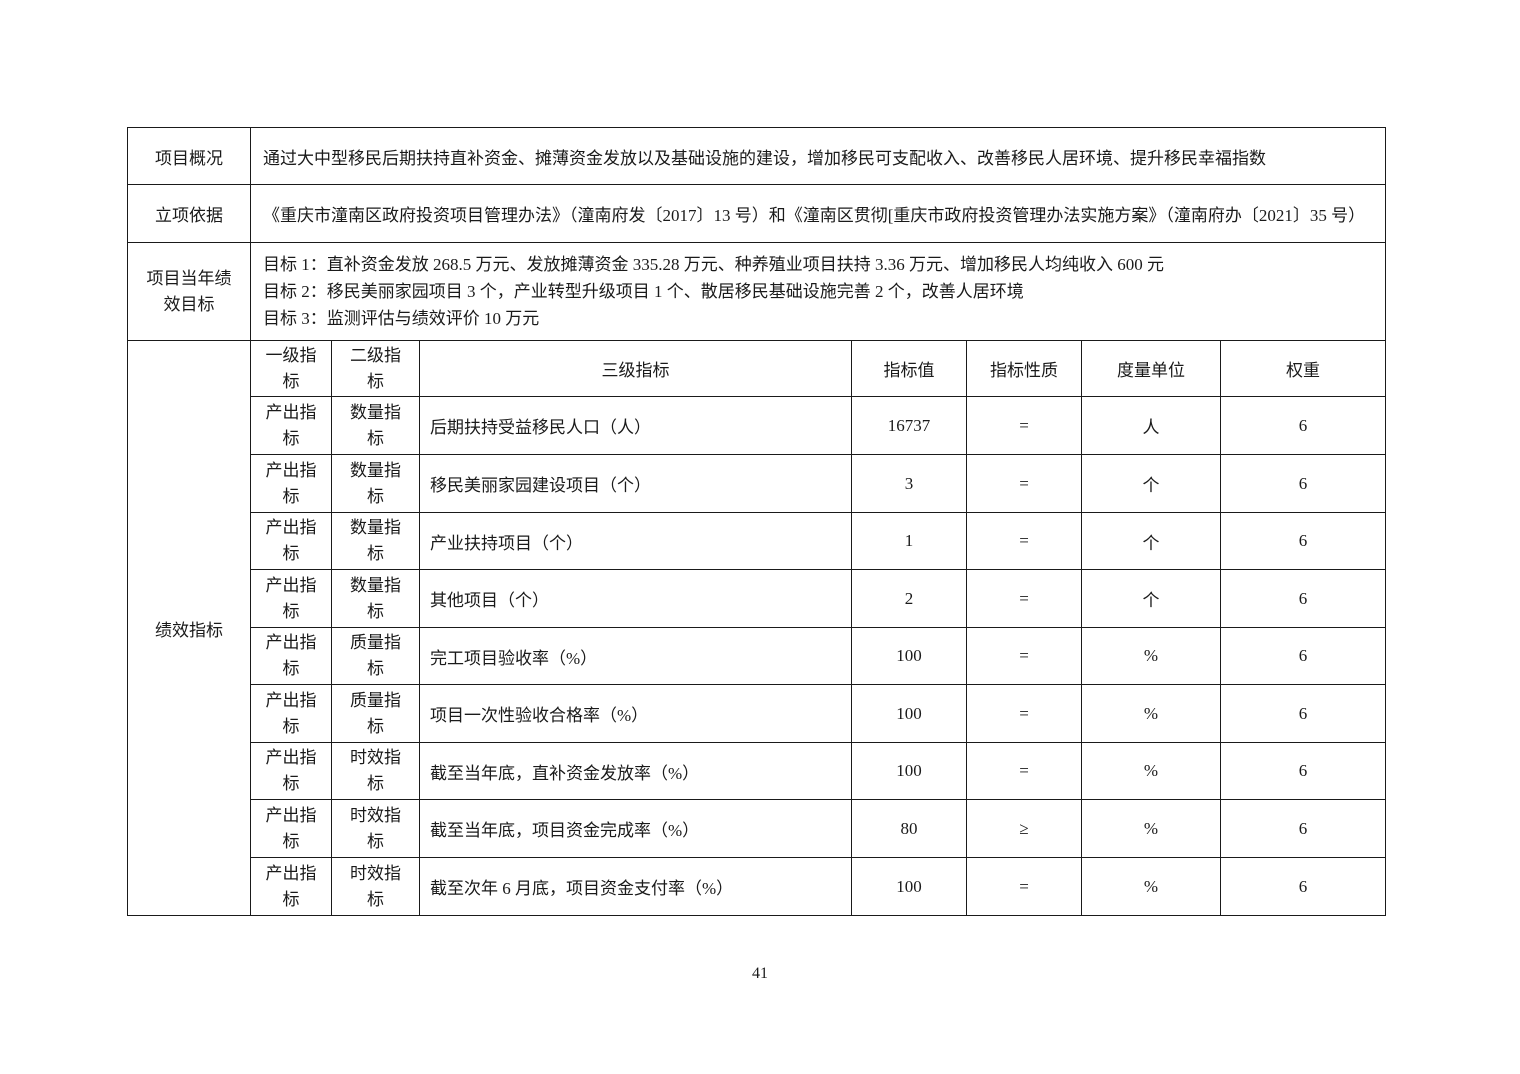  What do you see at coordinates (401, 318) in the screenshot?
I see `goal-line-3: 目标 3：监测评估与绩效评价 10 万元` at bounding box center [401, 318].